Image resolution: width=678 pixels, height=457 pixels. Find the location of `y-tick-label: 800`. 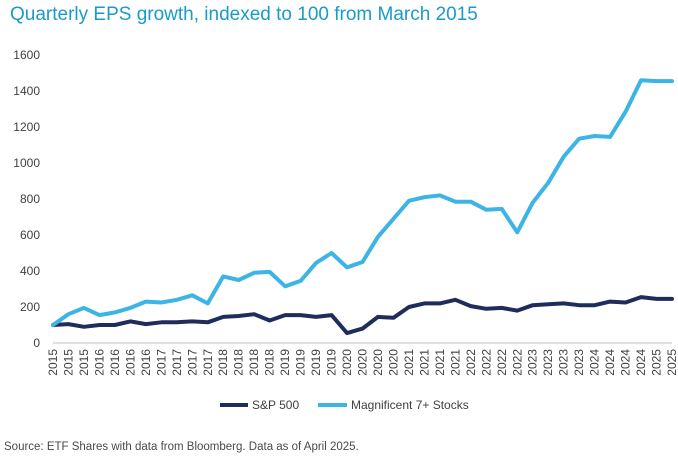

y-tick-label: 800 is located at coordinates (30, 199).